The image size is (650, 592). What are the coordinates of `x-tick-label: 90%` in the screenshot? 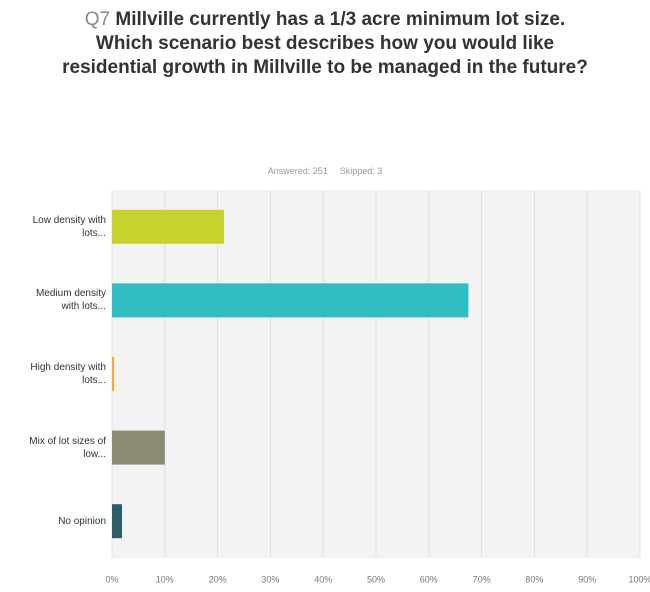 It's located at (587, 579).